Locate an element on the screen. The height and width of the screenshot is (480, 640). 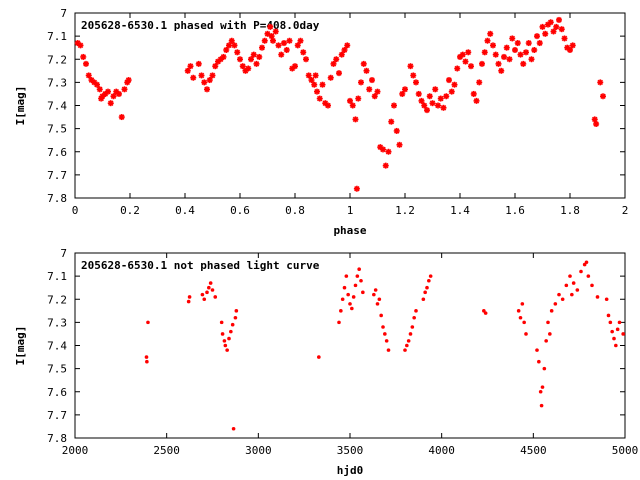
y-tick-label: 7.1 is located at coordinates (57, 276).